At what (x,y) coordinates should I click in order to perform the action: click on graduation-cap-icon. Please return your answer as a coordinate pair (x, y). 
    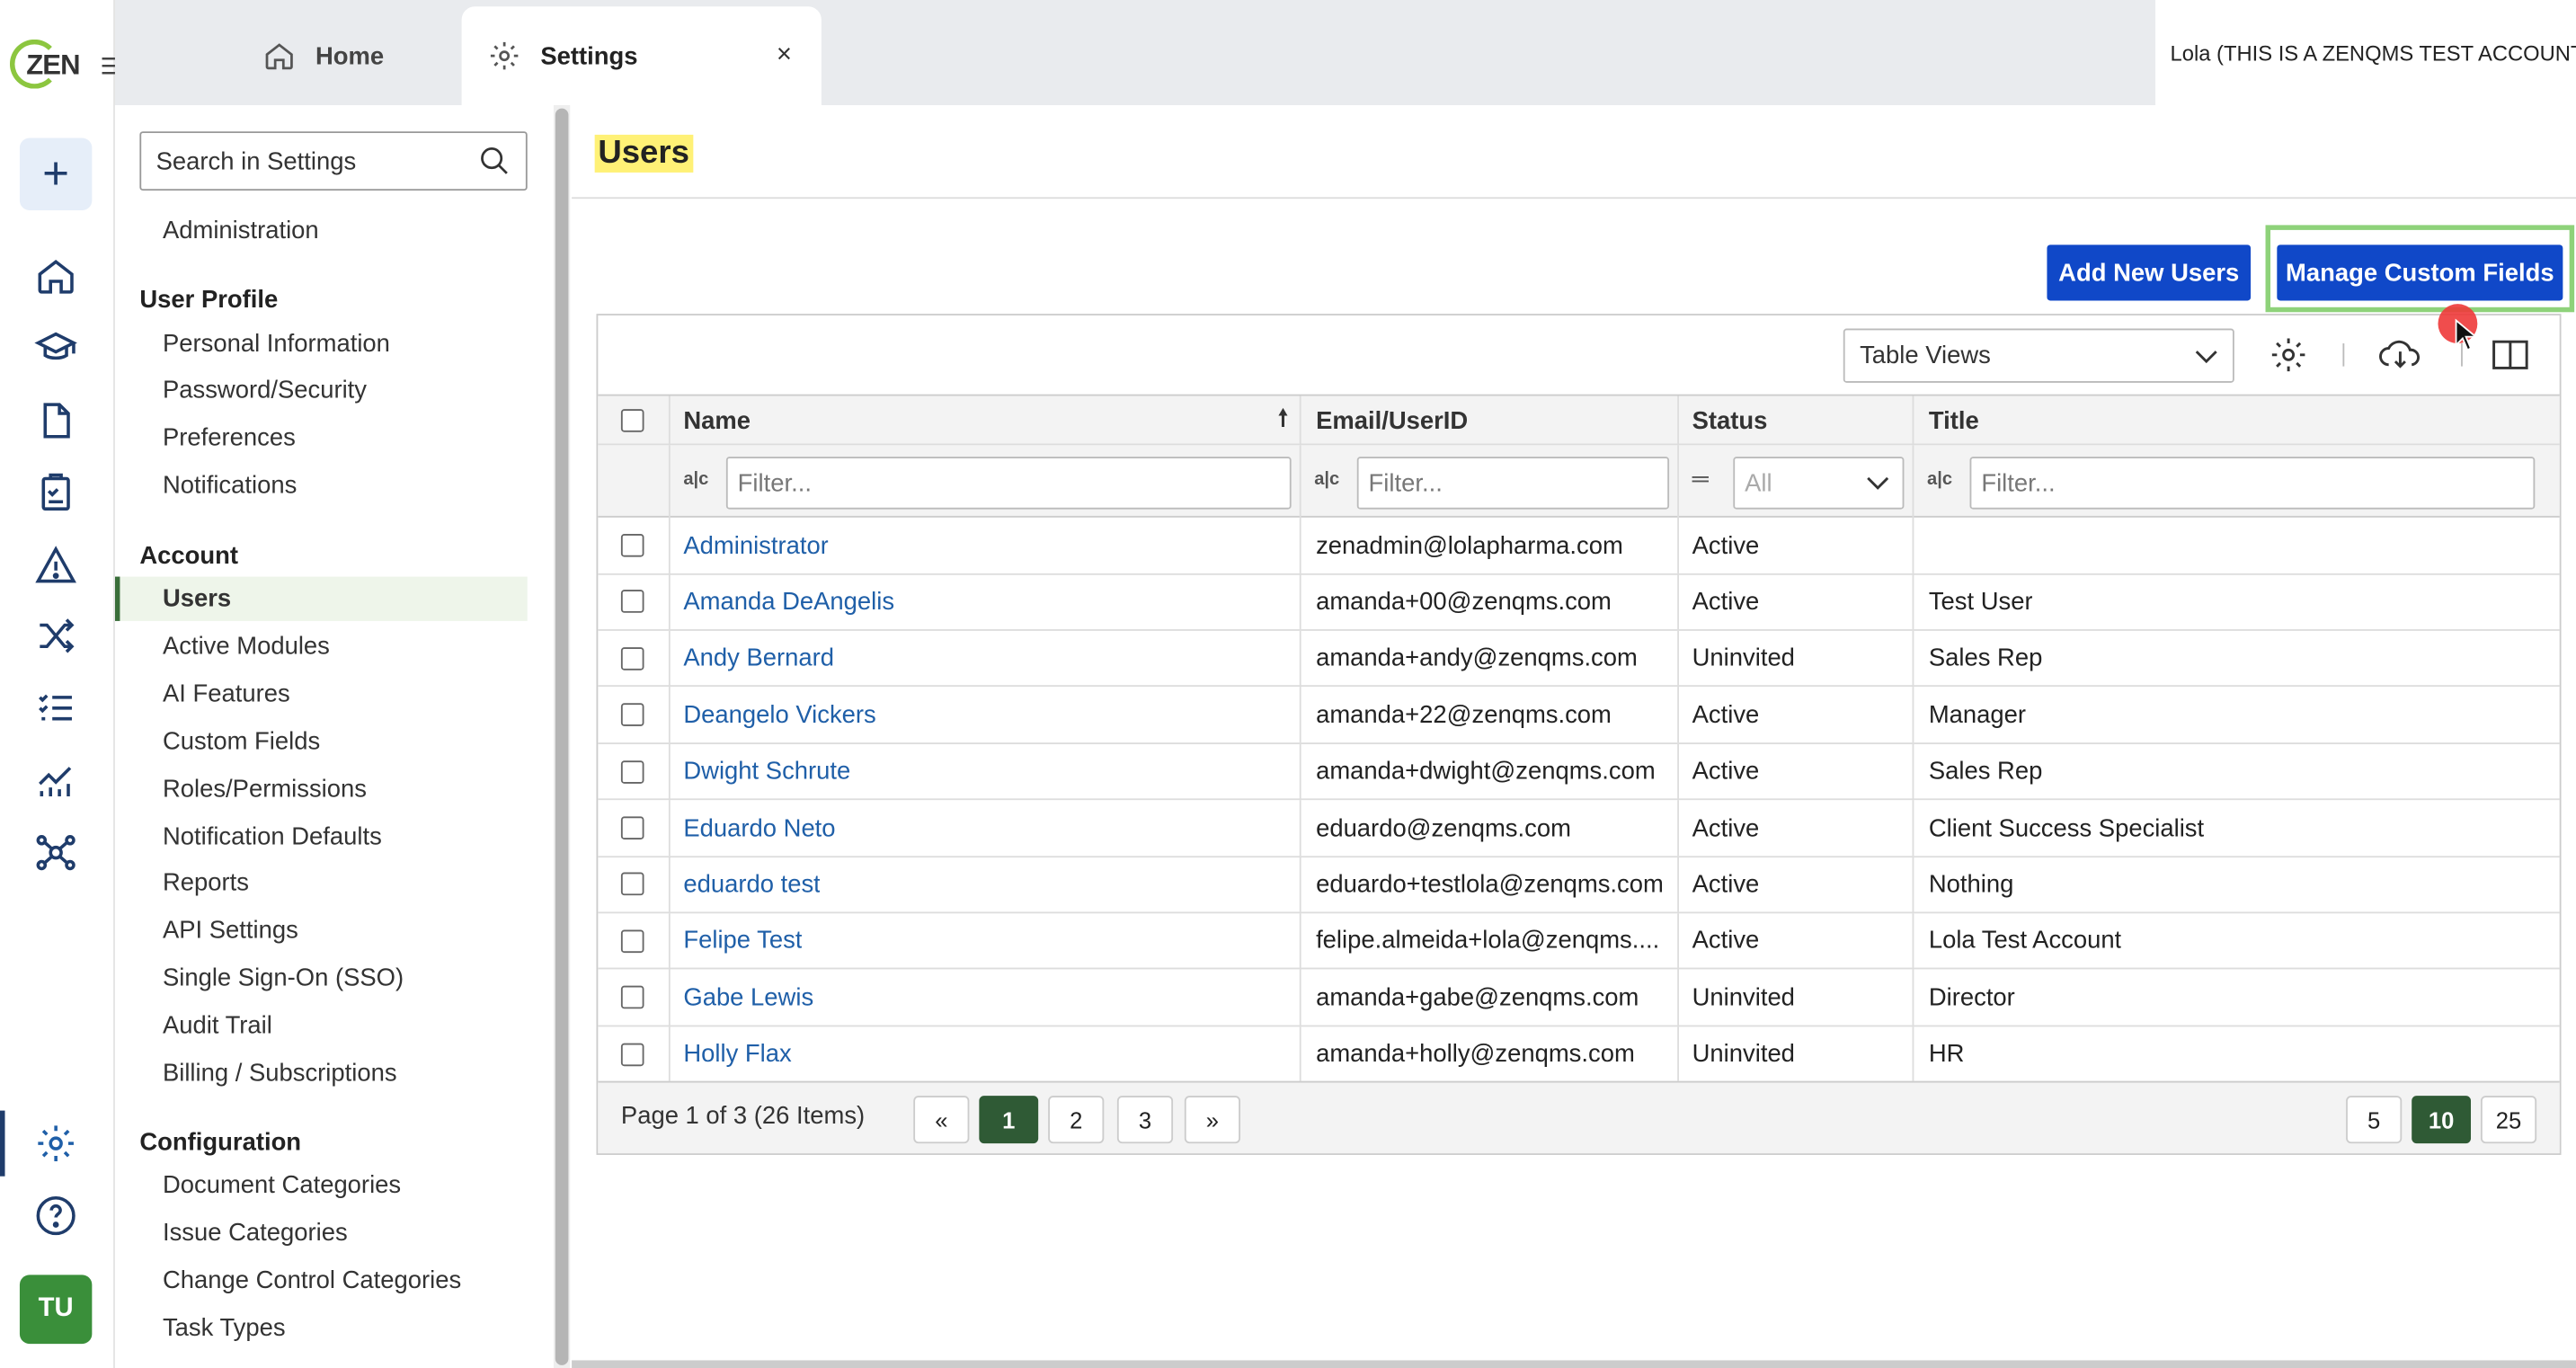
    Looking at the image, I should click on (56, 348).